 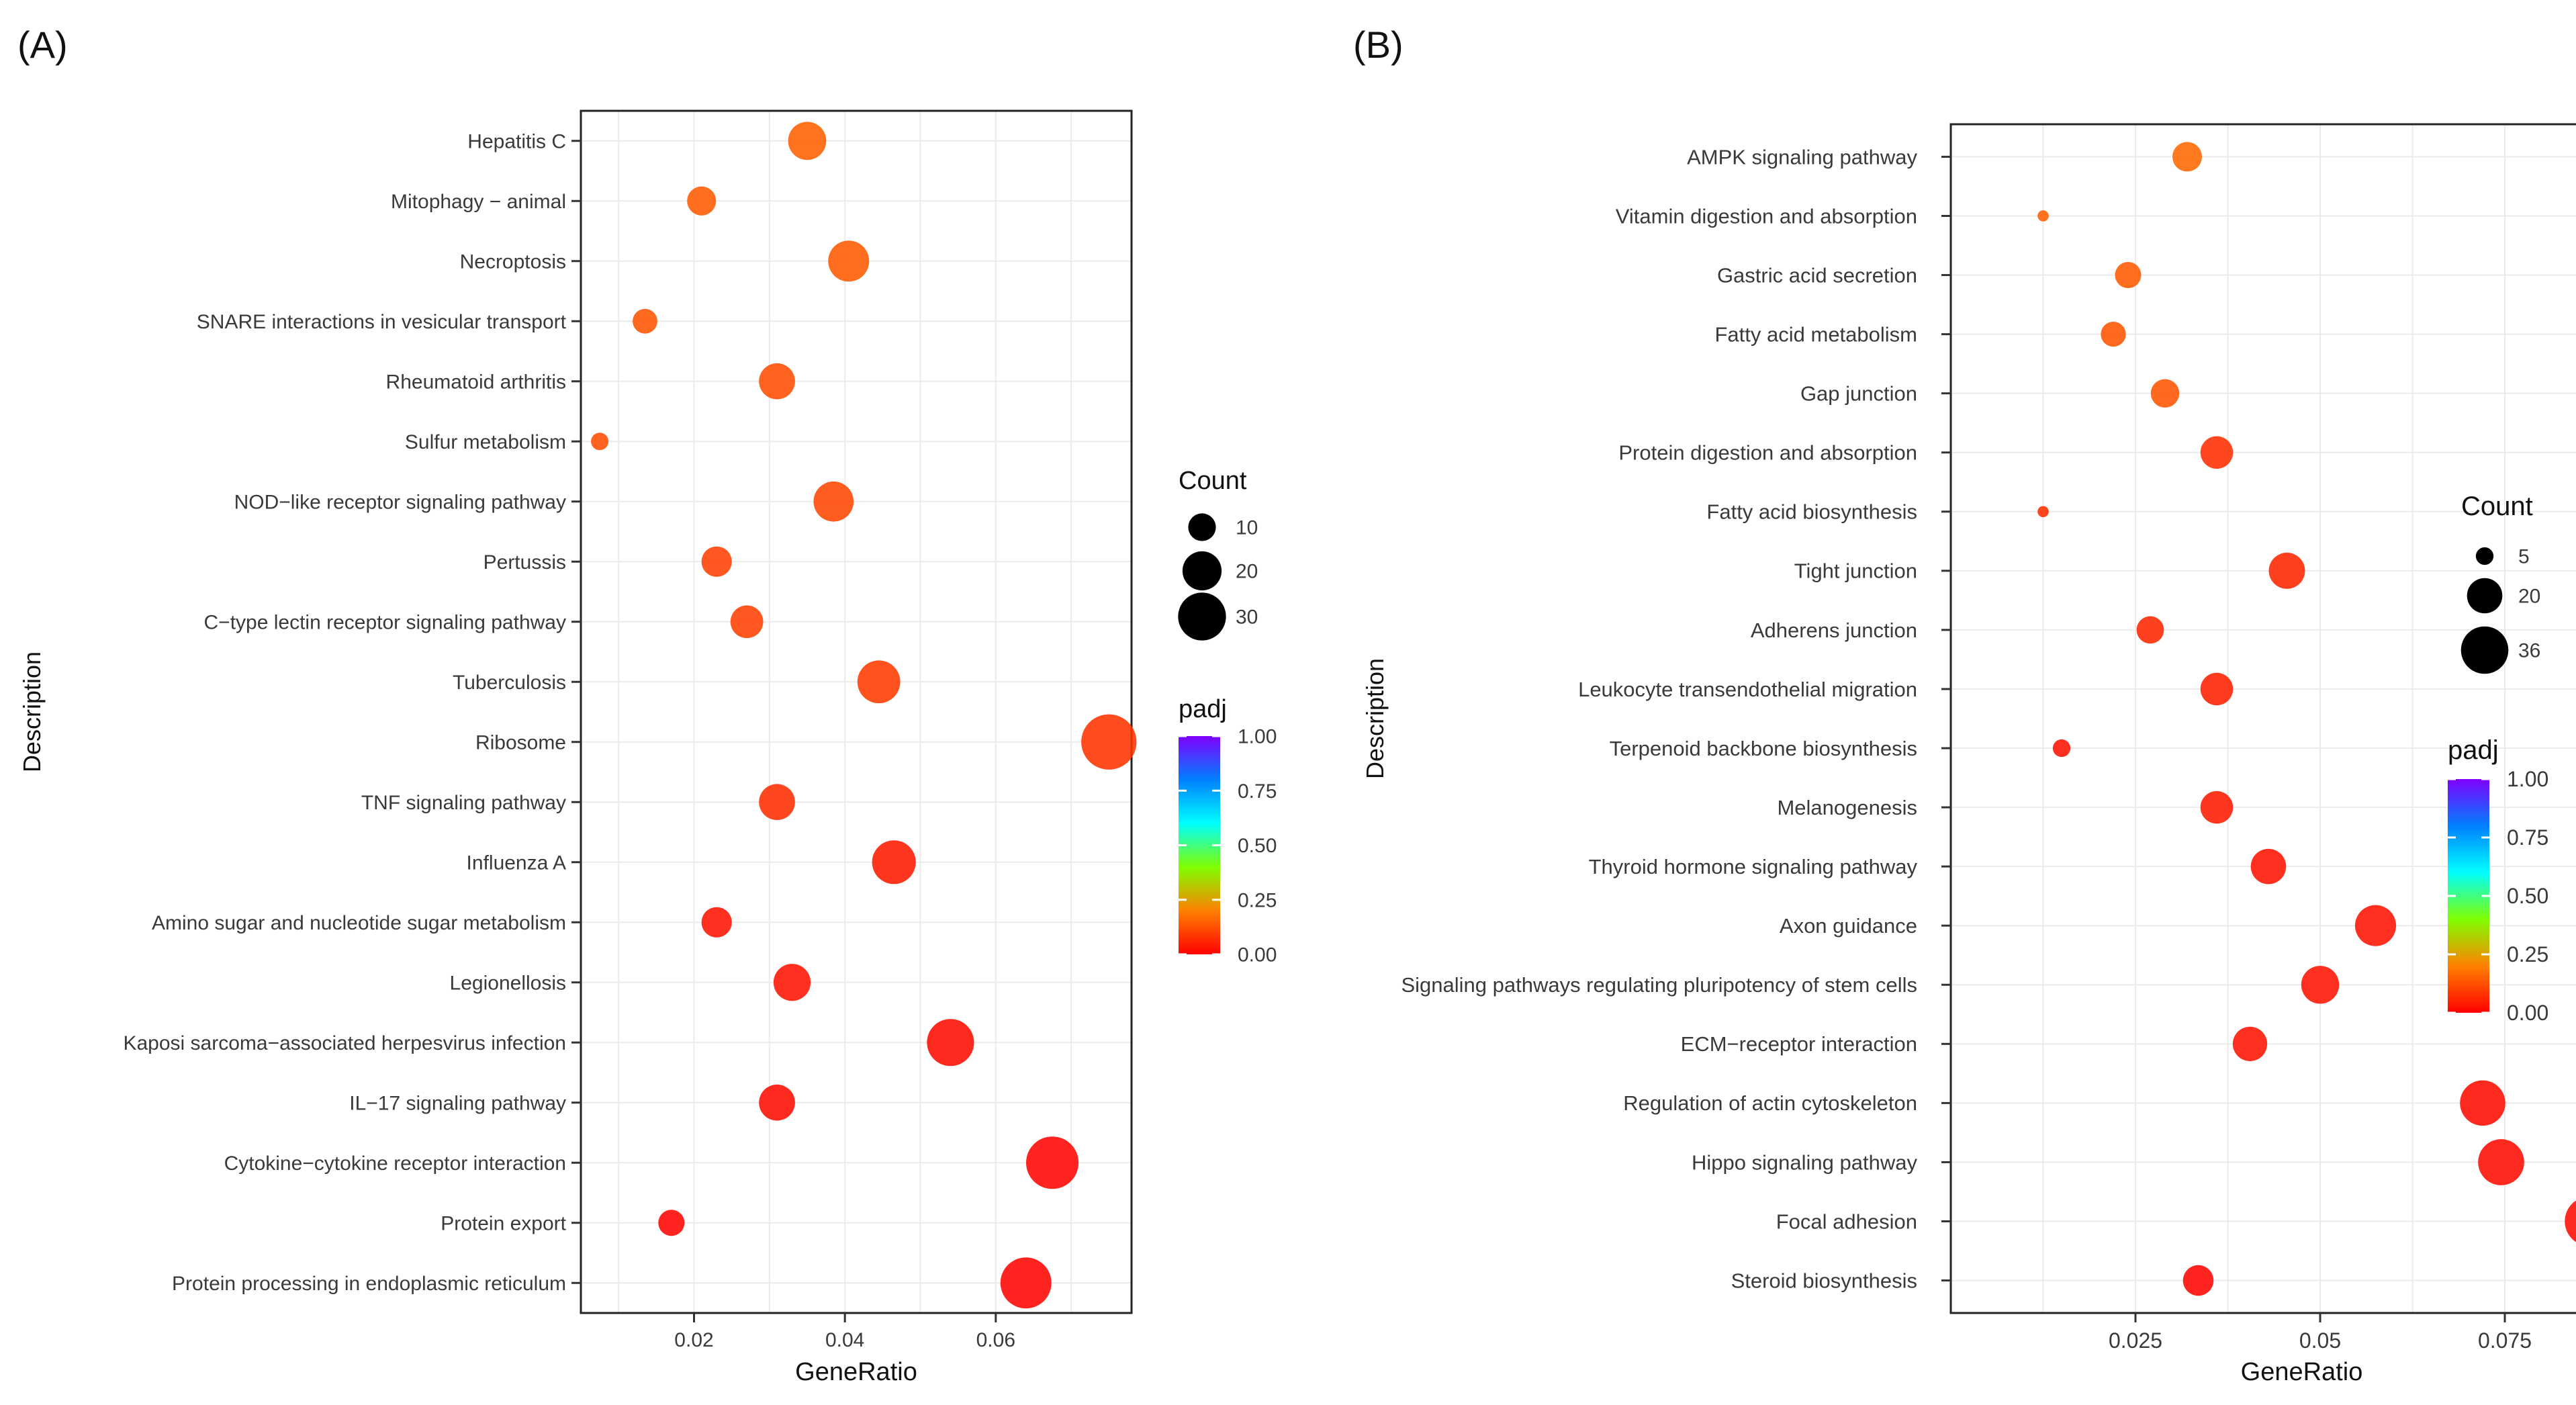 What do you see at coordinates (1378, 45) in the screenshot?
I see `panel-label: (B)` at bounding box center [1378, 45].